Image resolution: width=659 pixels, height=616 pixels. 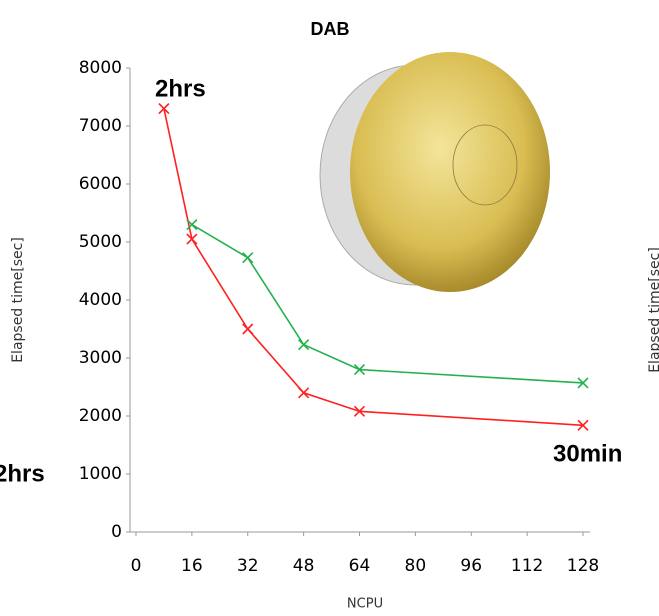 What do you see at coordinates (136, 566) in the screenshot?
I see `x-tick-label: 0` at bounding box center [136, 566].